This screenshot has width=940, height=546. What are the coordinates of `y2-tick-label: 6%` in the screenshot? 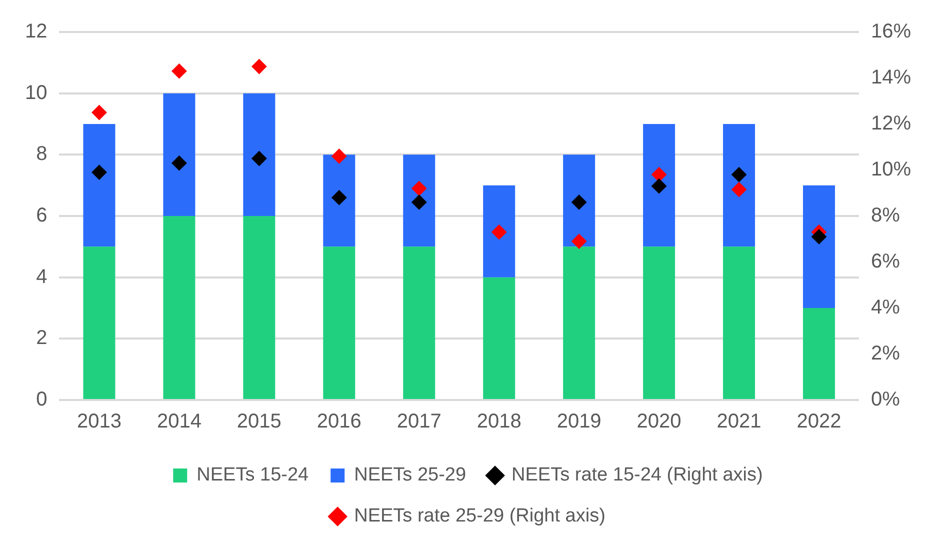 It's located at (885, 261).